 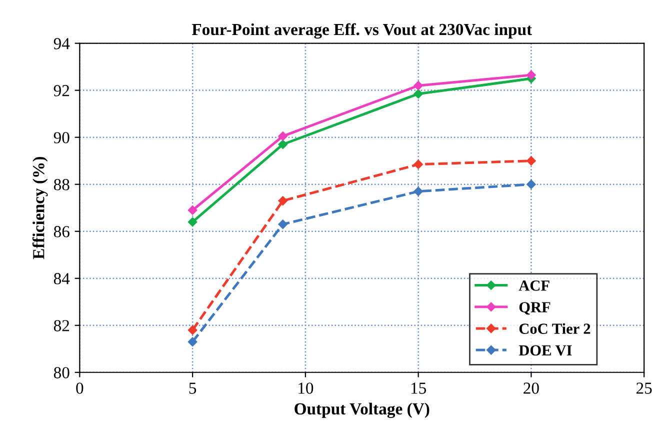 What do you see at coordinates (545, 350) in the screenshot?
I see `legend-label: DOE VI` at bounding box center [545, 350].